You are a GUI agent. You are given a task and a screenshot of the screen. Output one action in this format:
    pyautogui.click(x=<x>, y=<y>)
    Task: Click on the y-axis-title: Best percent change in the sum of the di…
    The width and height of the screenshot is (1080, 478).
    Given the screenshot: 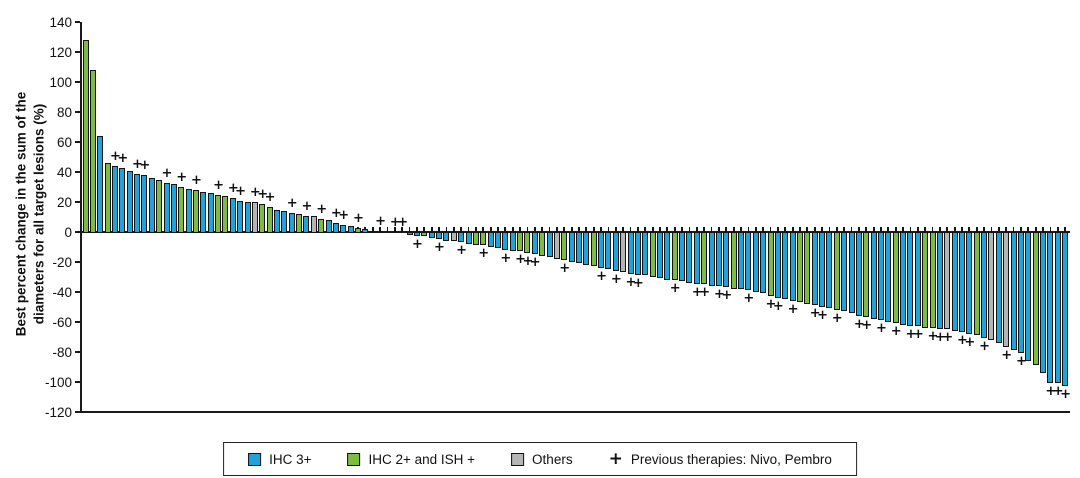 What is the action you would take?
    pyautogui.click(x=29, y=214)
    